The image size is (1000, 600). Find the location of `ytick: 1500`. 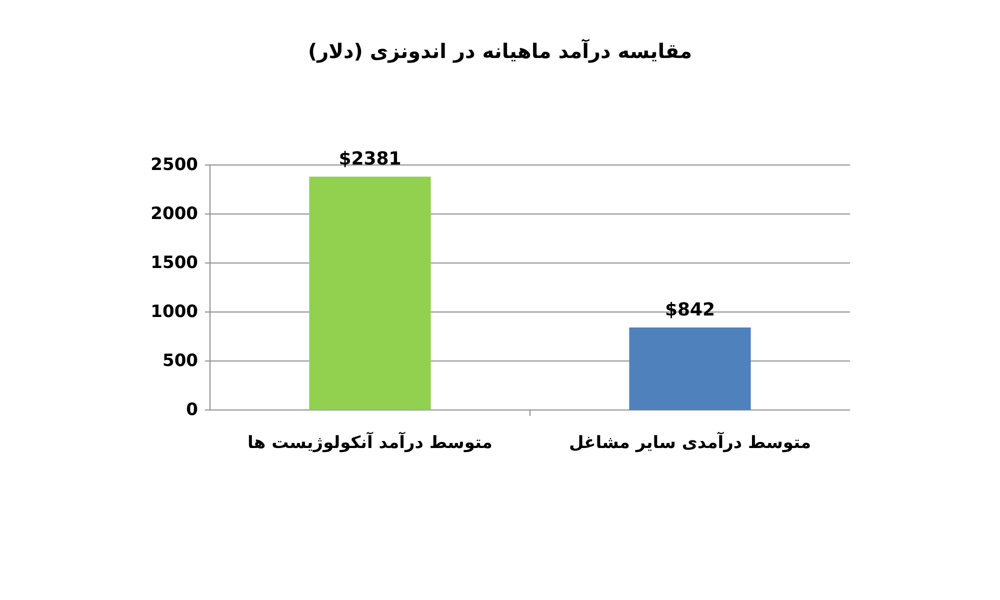

ytick: 1500 is located at coordinates (174, 263).